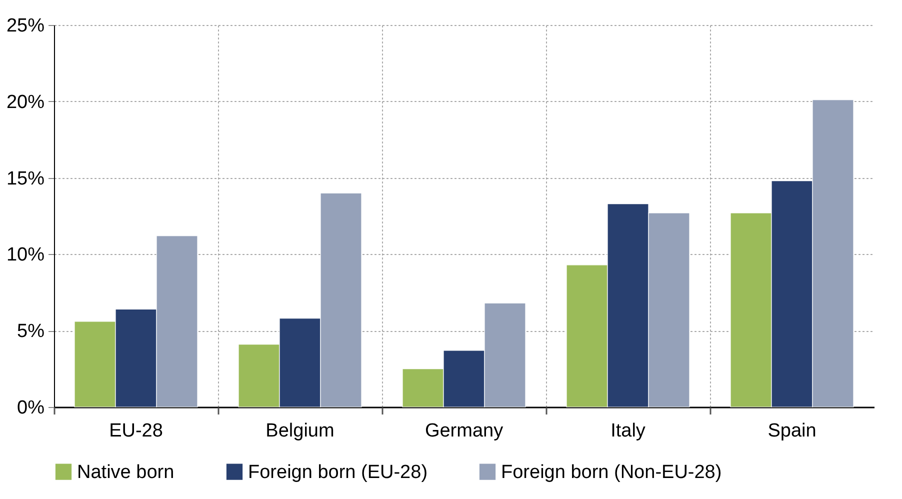 The height and width of the screenshot is (499, 902). I want to click on legend-label: Foreign born (EU-28), so click(338, 472).